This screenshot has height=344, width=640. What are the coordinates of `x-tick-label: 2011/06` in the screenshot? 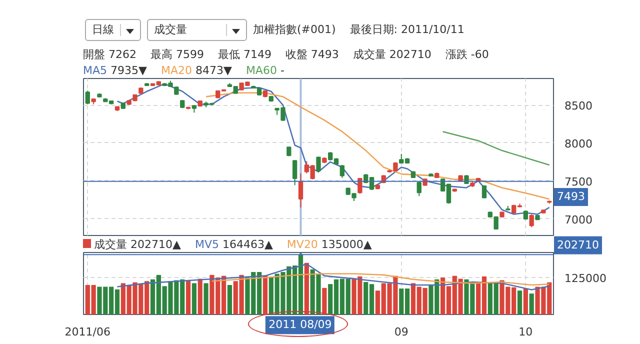 It's located at (87, 332).